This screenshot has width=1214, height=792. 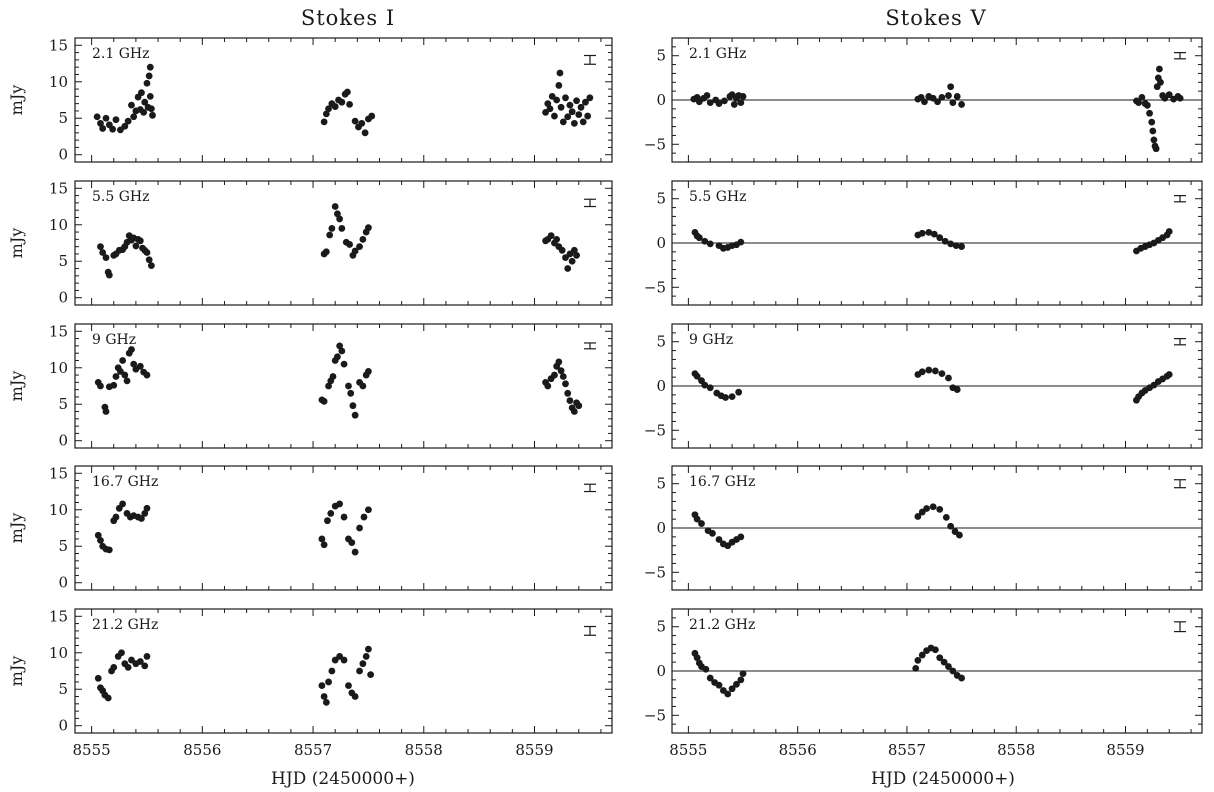 I want to click on band-label: 9 GHz, so click(x=114, y=340).